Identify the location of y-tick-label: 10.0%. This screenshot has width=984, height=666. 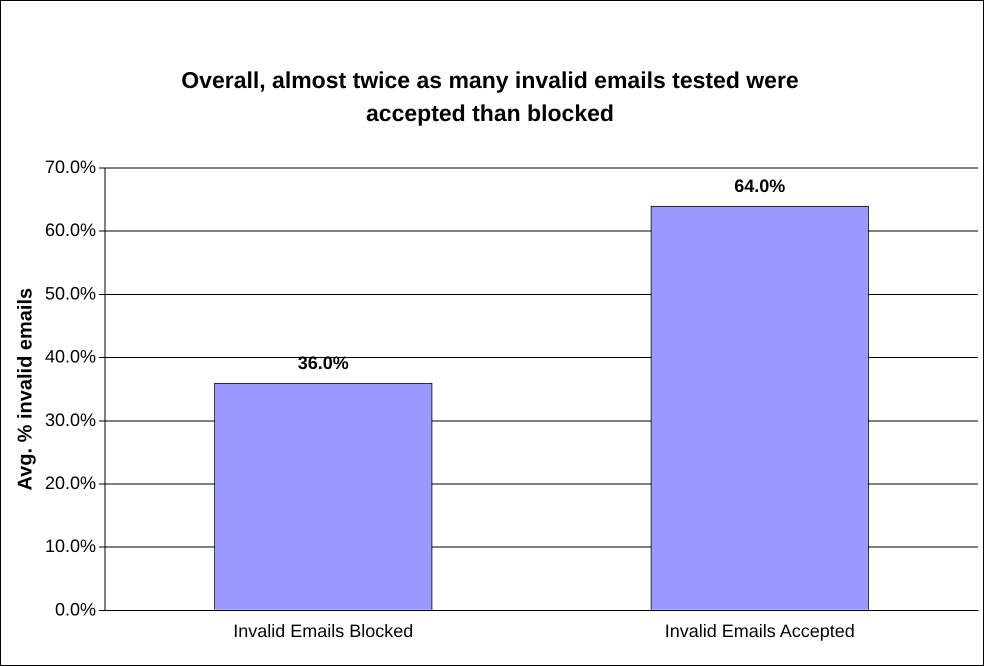
(70, 546).